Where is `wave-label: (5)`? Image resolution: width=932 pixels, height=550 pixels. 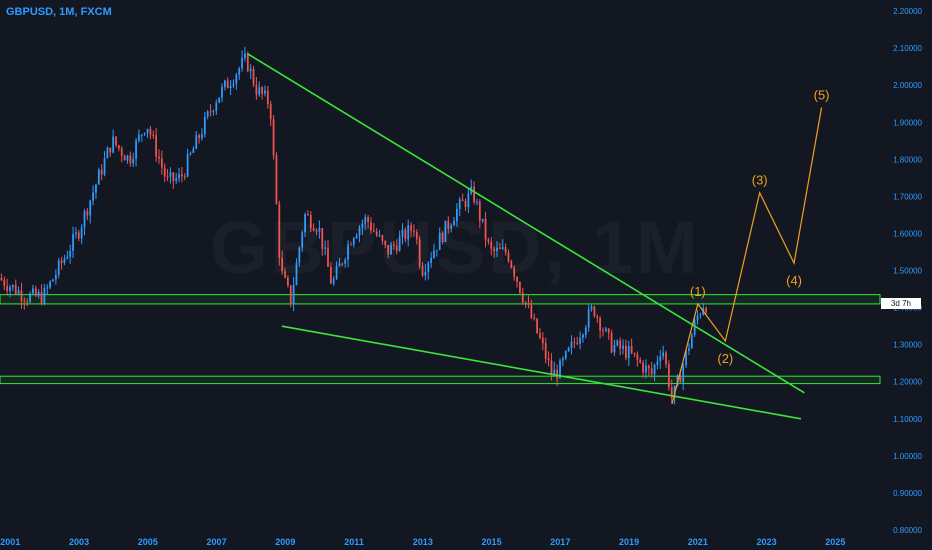
wave-label: (5) is located at coordinates (822, 94).